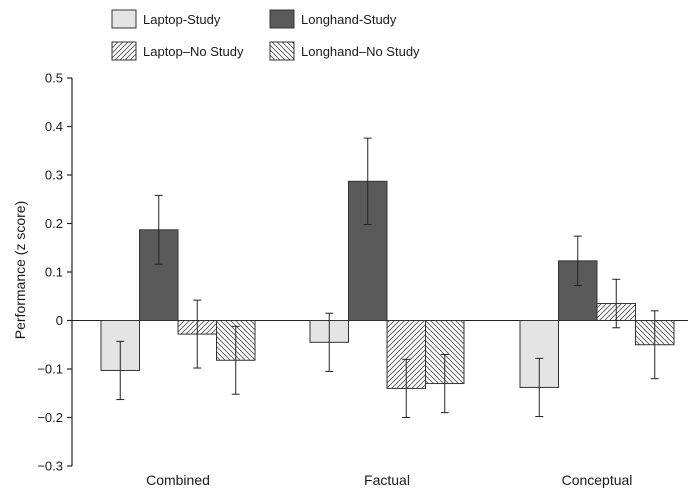 The image size is (699, 500). What do you see at coordinates (20, 270) in the screenshot?
I see `y-axis-label: Performance (z score)` at bounding box center [20, 270].